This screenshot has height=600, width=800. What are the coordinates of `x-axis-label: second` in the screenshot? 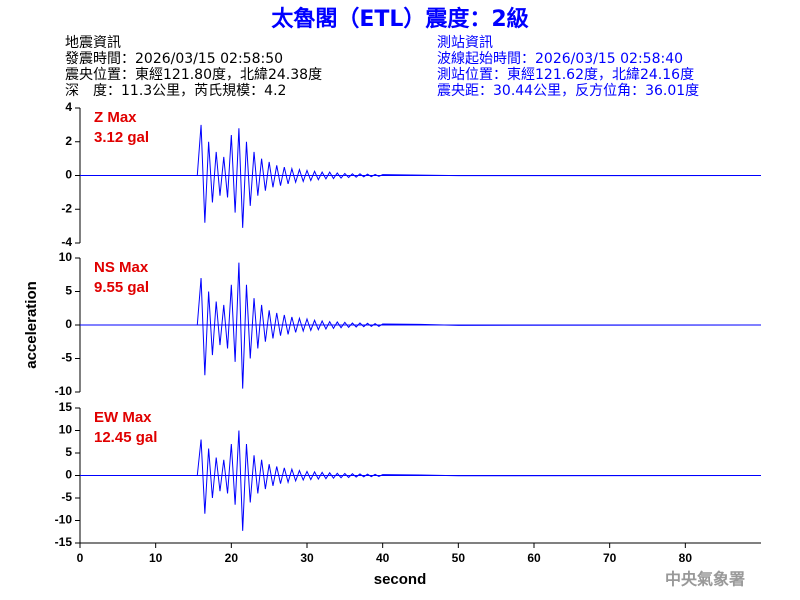 It's located at (400, 579).